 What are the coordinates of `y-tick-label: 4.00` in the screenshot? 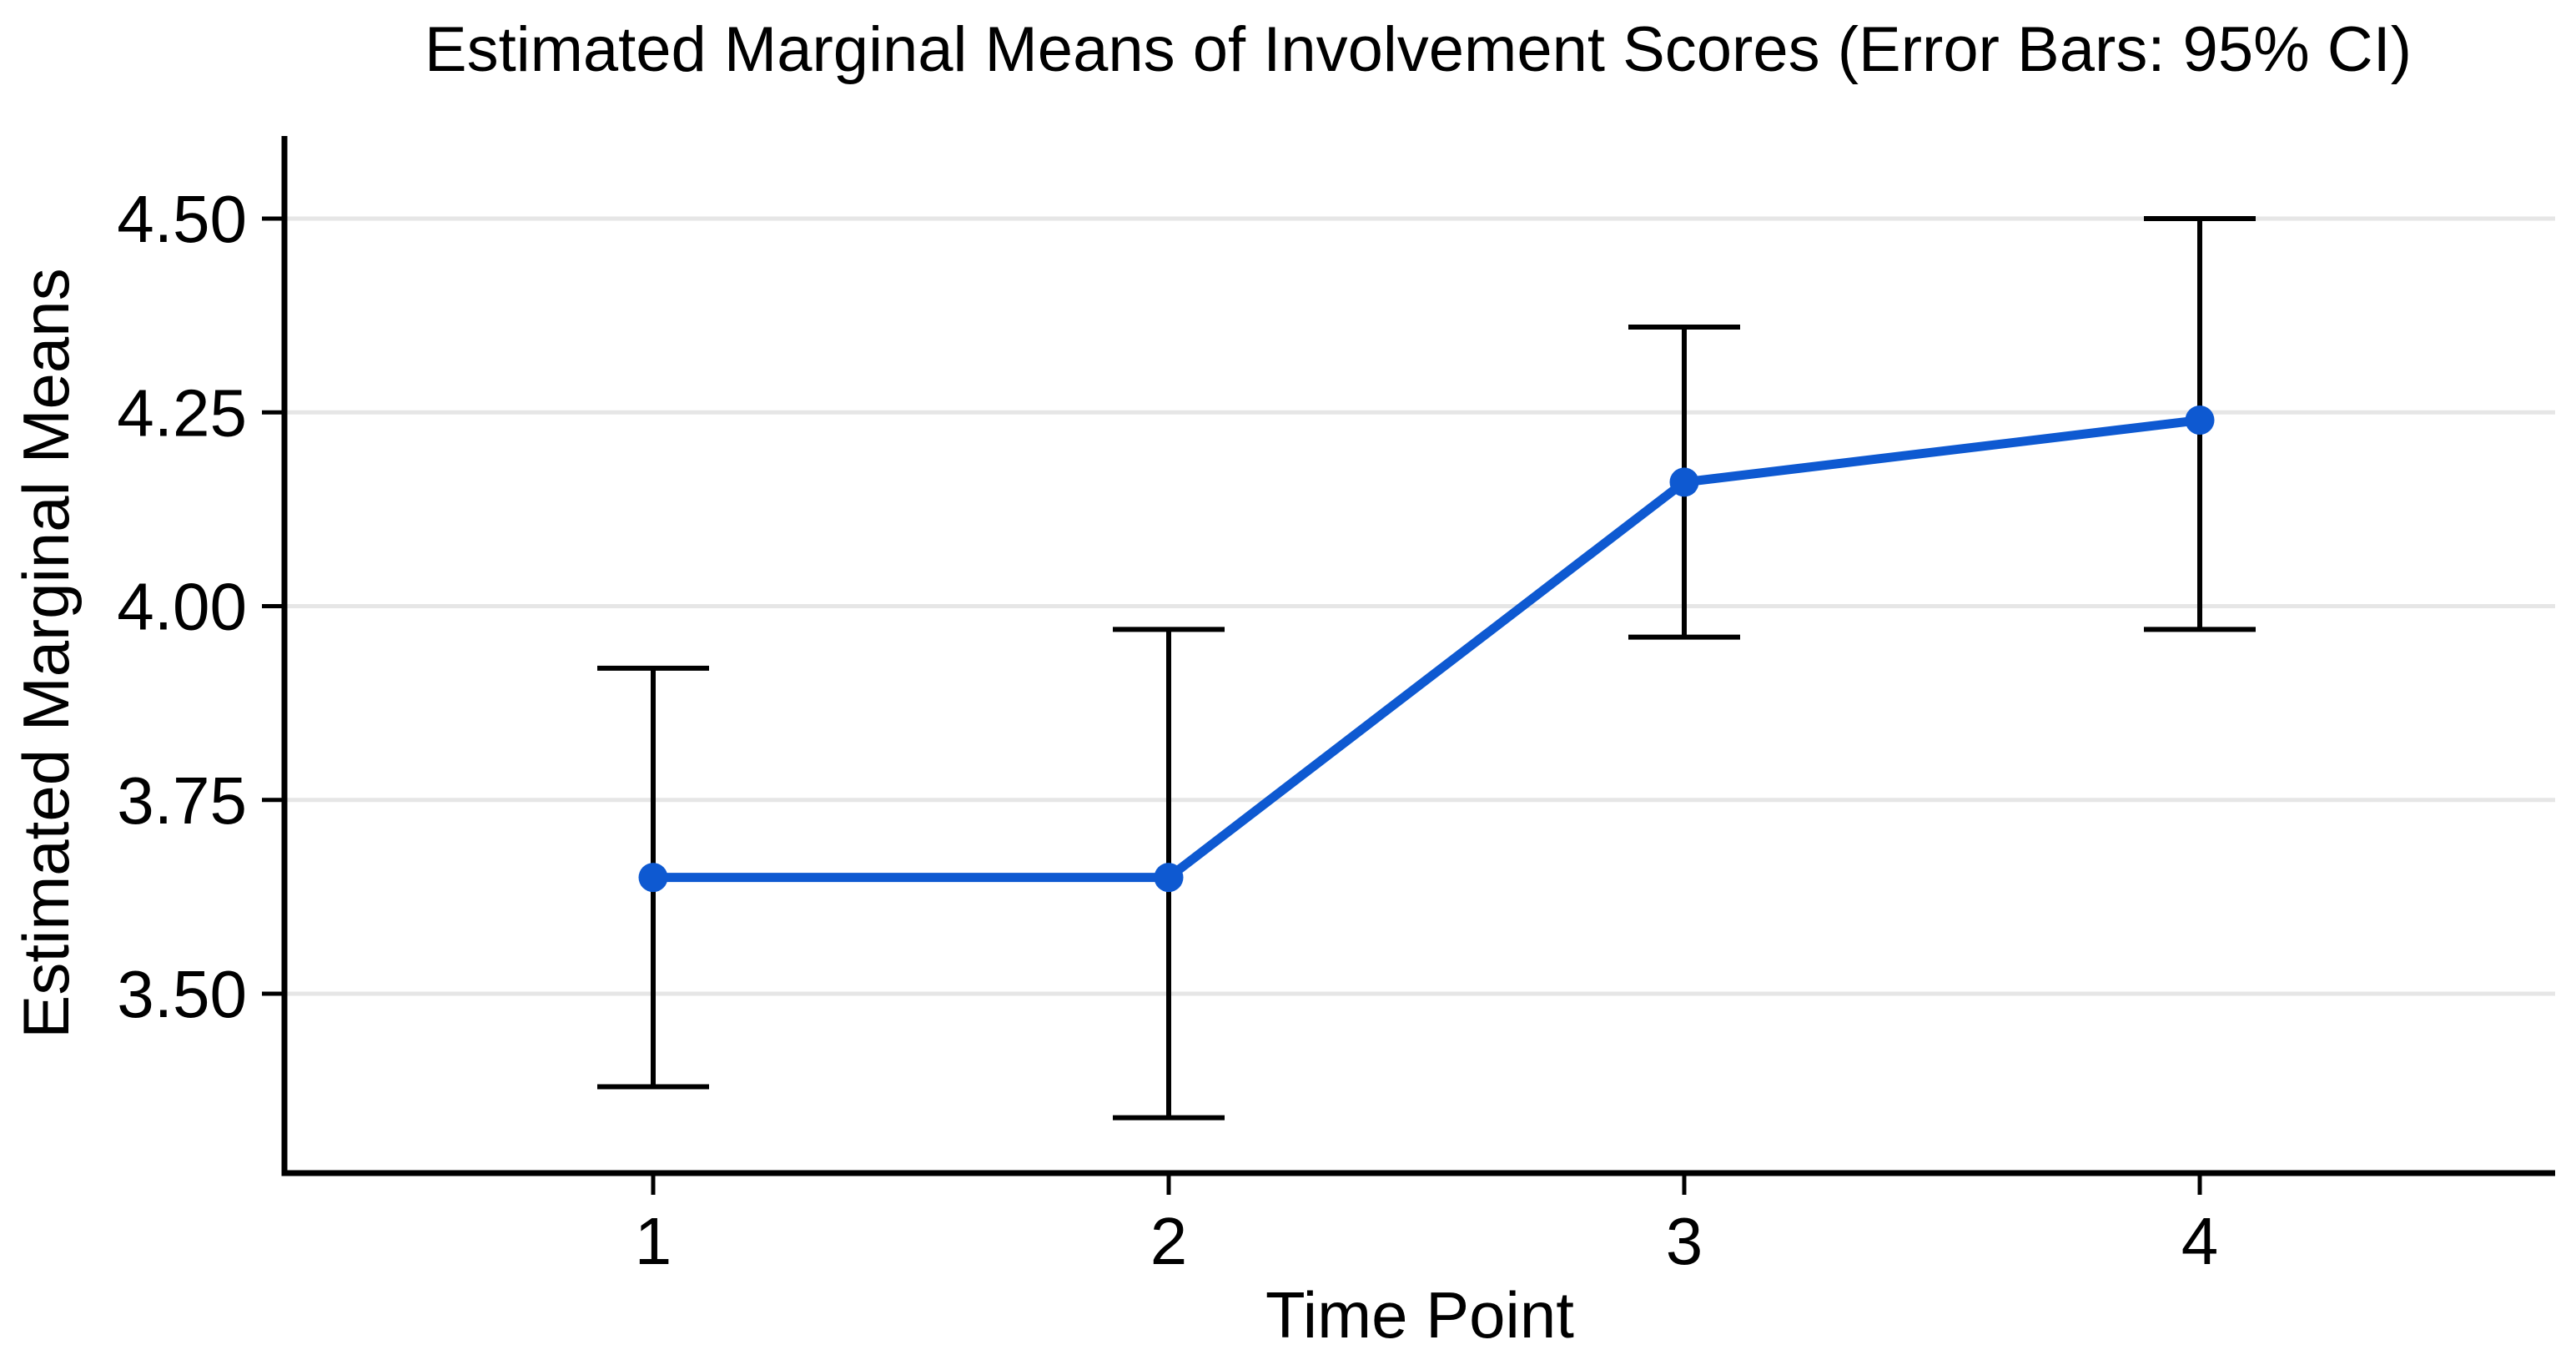 It's located at (182, 607).